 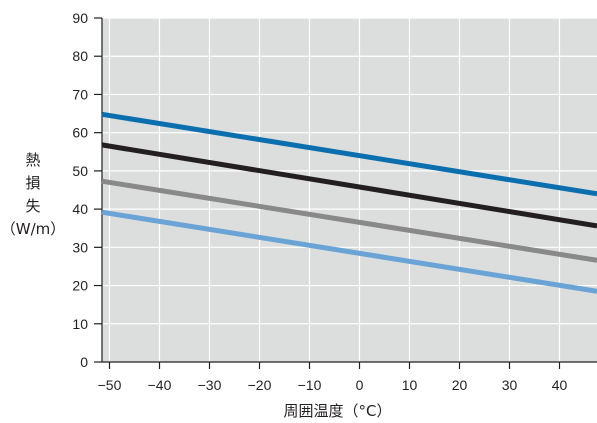 What do you see at coordinates (460, 385) in the screenshot?
I see `x-tick-label: 20` at bounding box center [460, 385].